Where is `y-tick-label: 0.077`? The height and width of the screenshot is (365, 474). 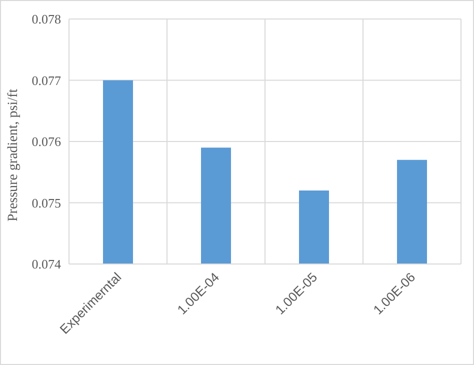
y-tick-label: 0.077 is located at coordinates (47, 80).